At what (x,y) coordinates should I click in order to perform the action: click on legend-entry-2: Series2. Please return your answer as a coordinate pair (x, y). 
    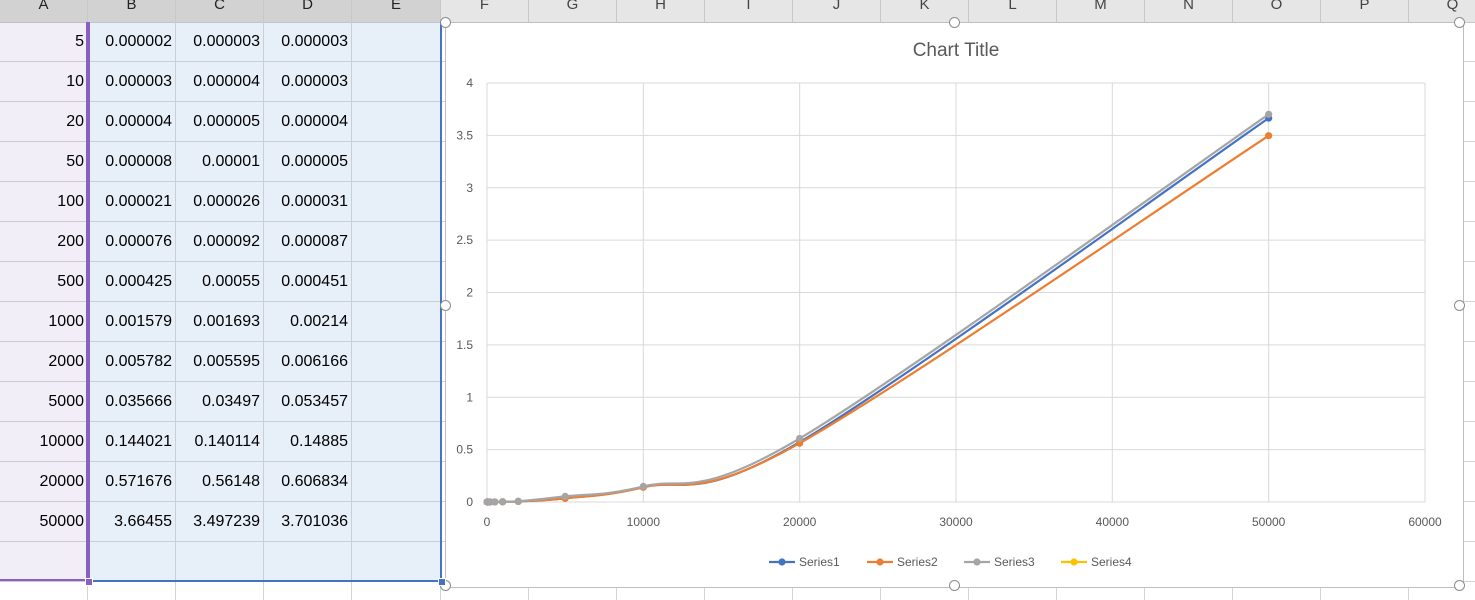
    Looking at the image, I should click on (902, 562).